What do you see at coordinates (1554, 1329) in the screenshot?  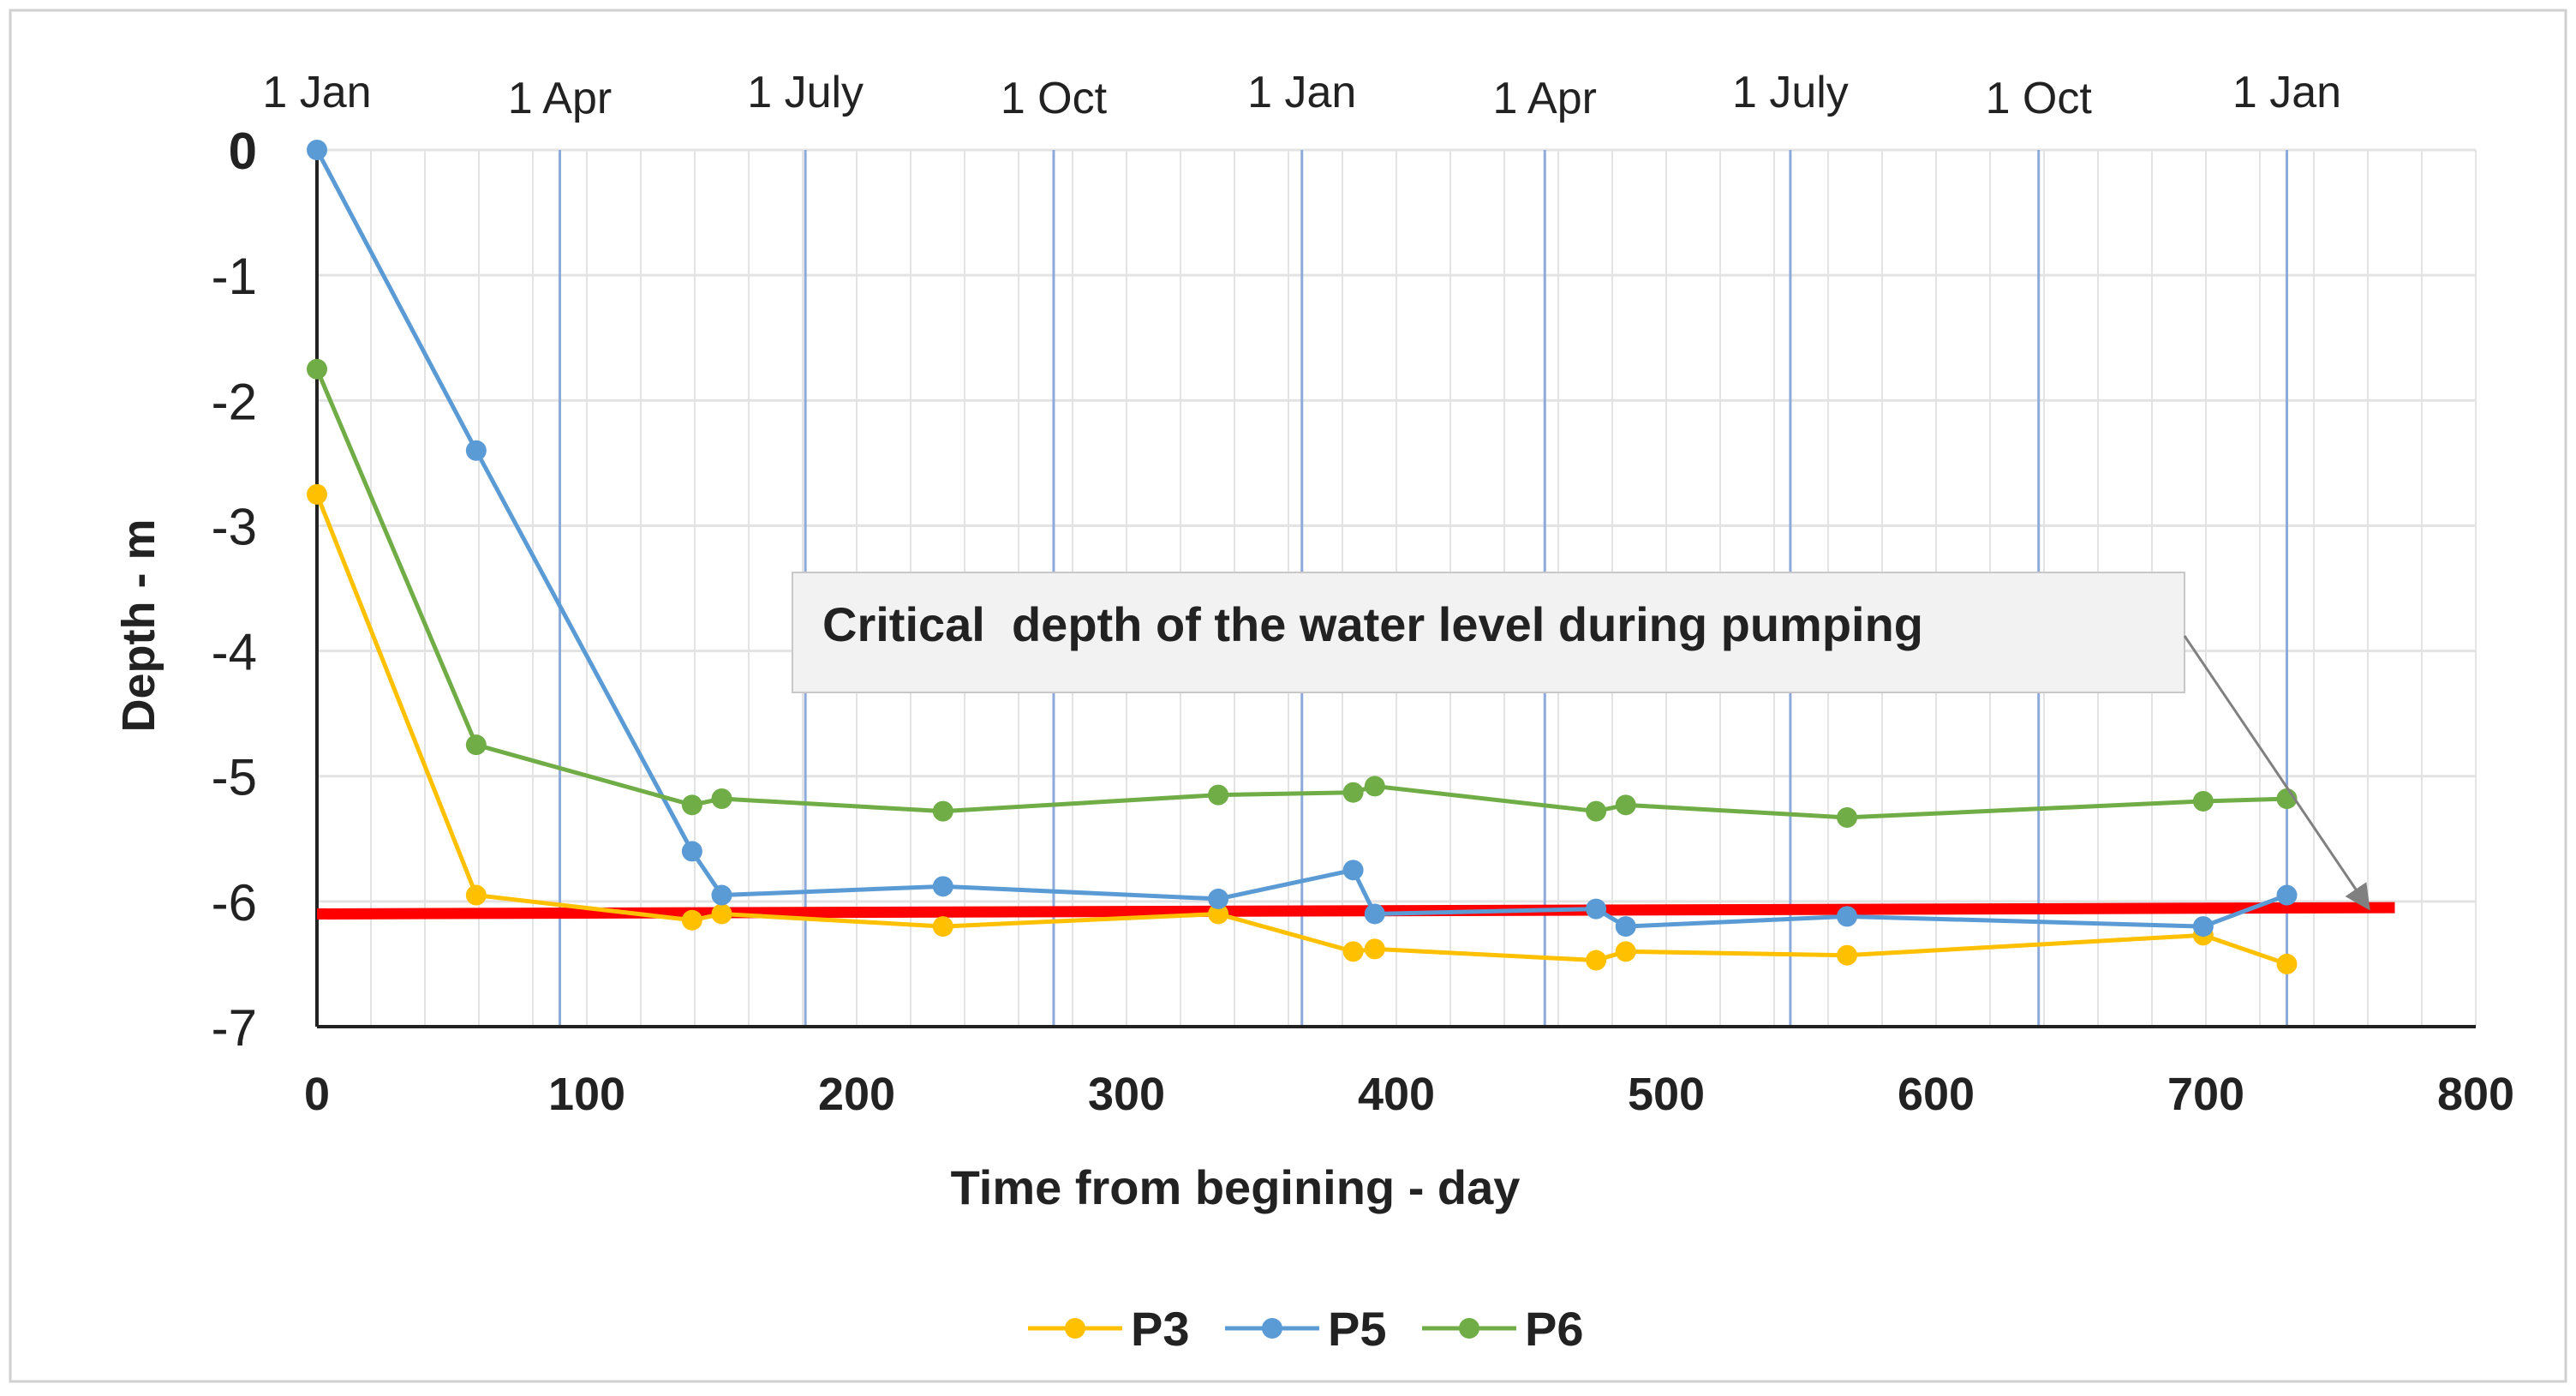 I see `legend-label-p6: P6` at bounding box center [1554, 1329].